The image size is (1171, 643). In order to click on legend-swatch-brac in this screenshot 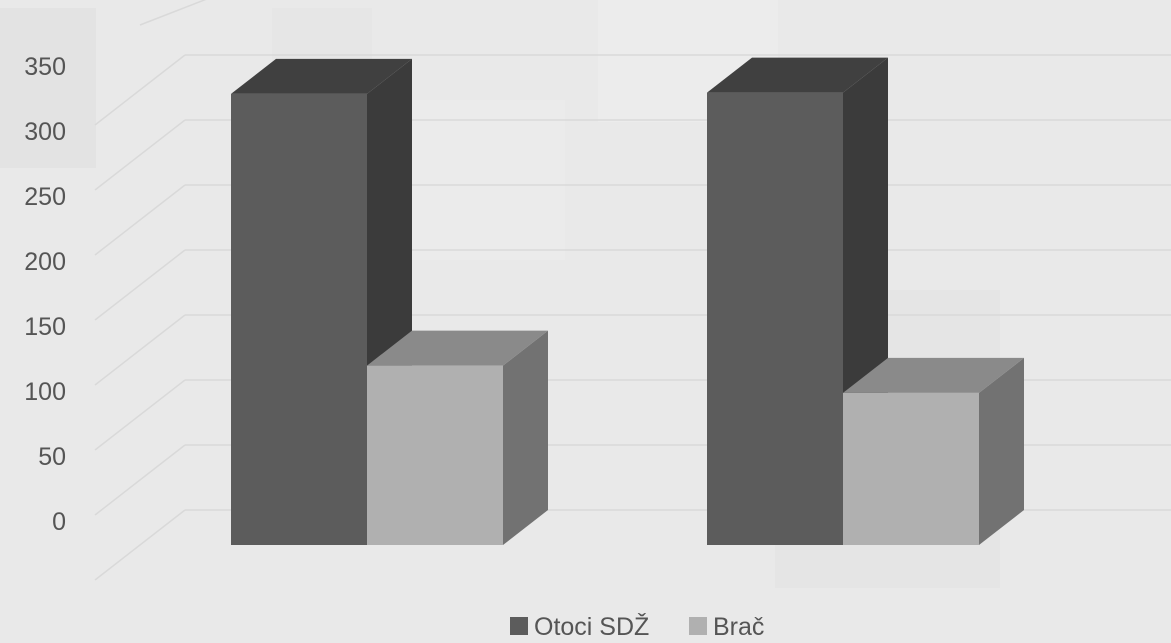, I will do `click(698, 626)`.